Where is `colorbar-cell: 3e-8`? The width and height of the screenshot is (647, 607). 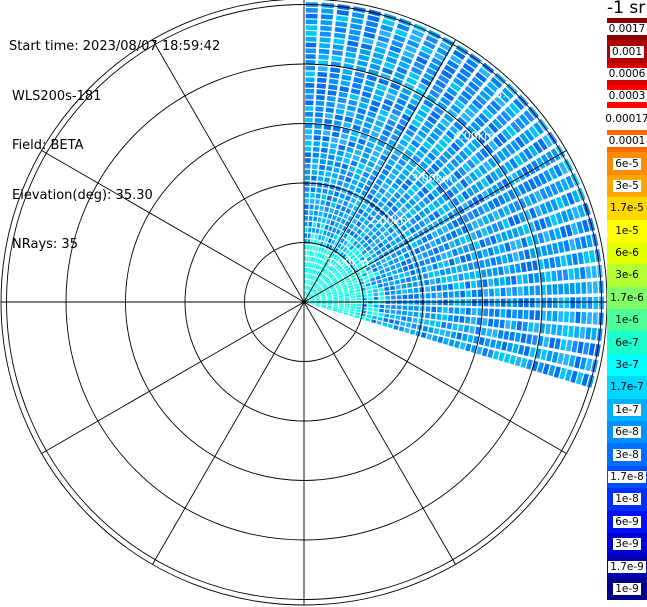
colorbar-cell: 3e-8 is located at coordinates (627, 454).